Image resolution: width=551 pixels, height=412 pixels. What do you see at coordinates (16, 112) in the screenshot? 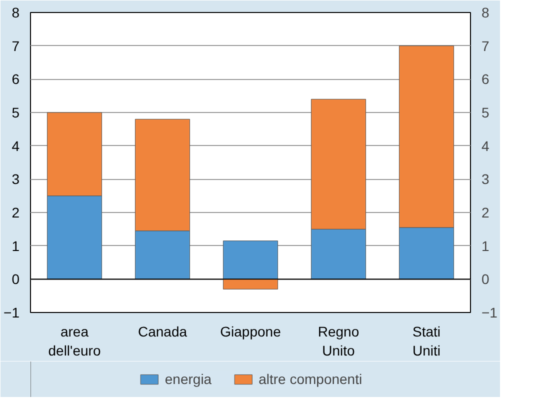
I see `y-tick-label: 5` at bounding box center [16, 112].